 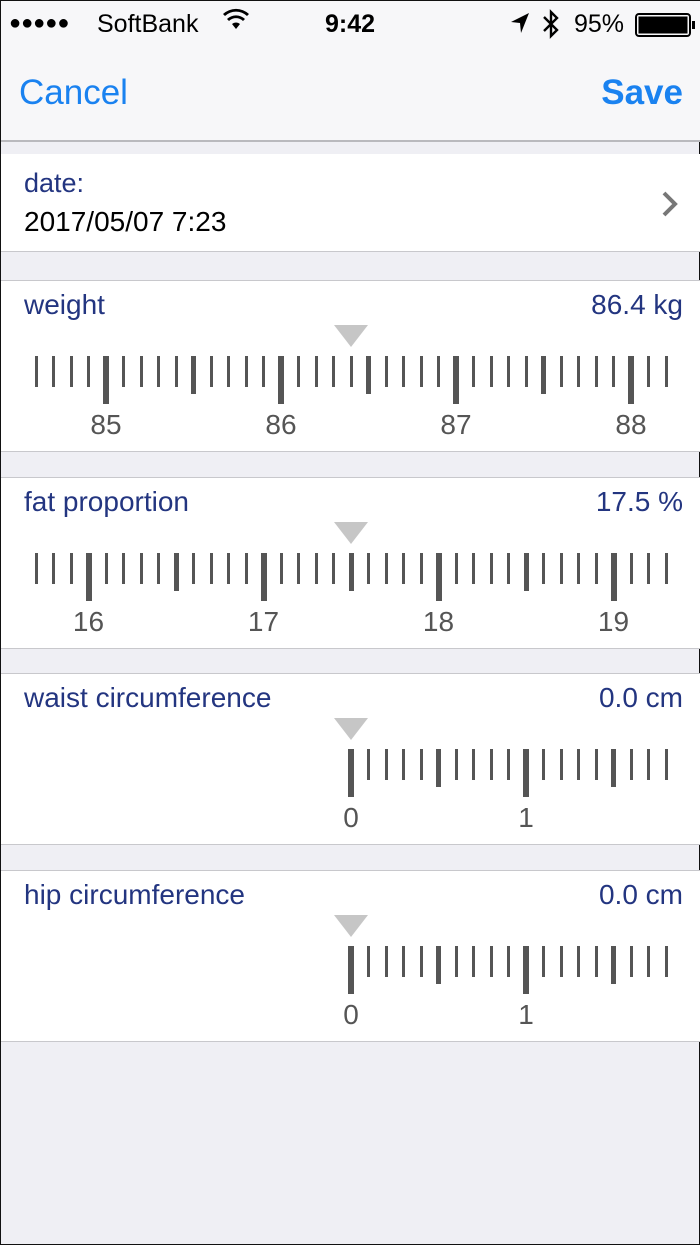 What do you see at coordinates (551, 27) in the screenshot?
I see `bluetooth-icon` at bounding box center [551, 27].